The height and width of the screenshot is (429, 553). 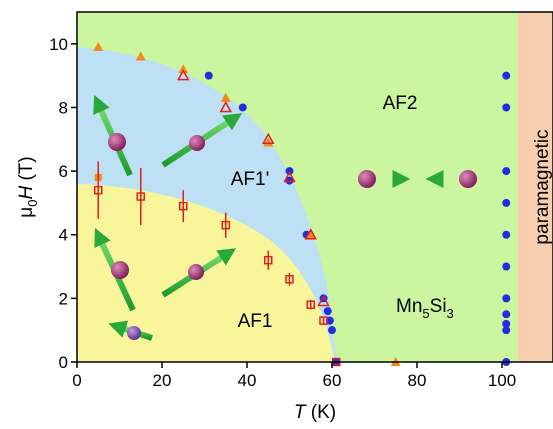 I want to click on x-tick-label: 20, so click(x=162, y=380).